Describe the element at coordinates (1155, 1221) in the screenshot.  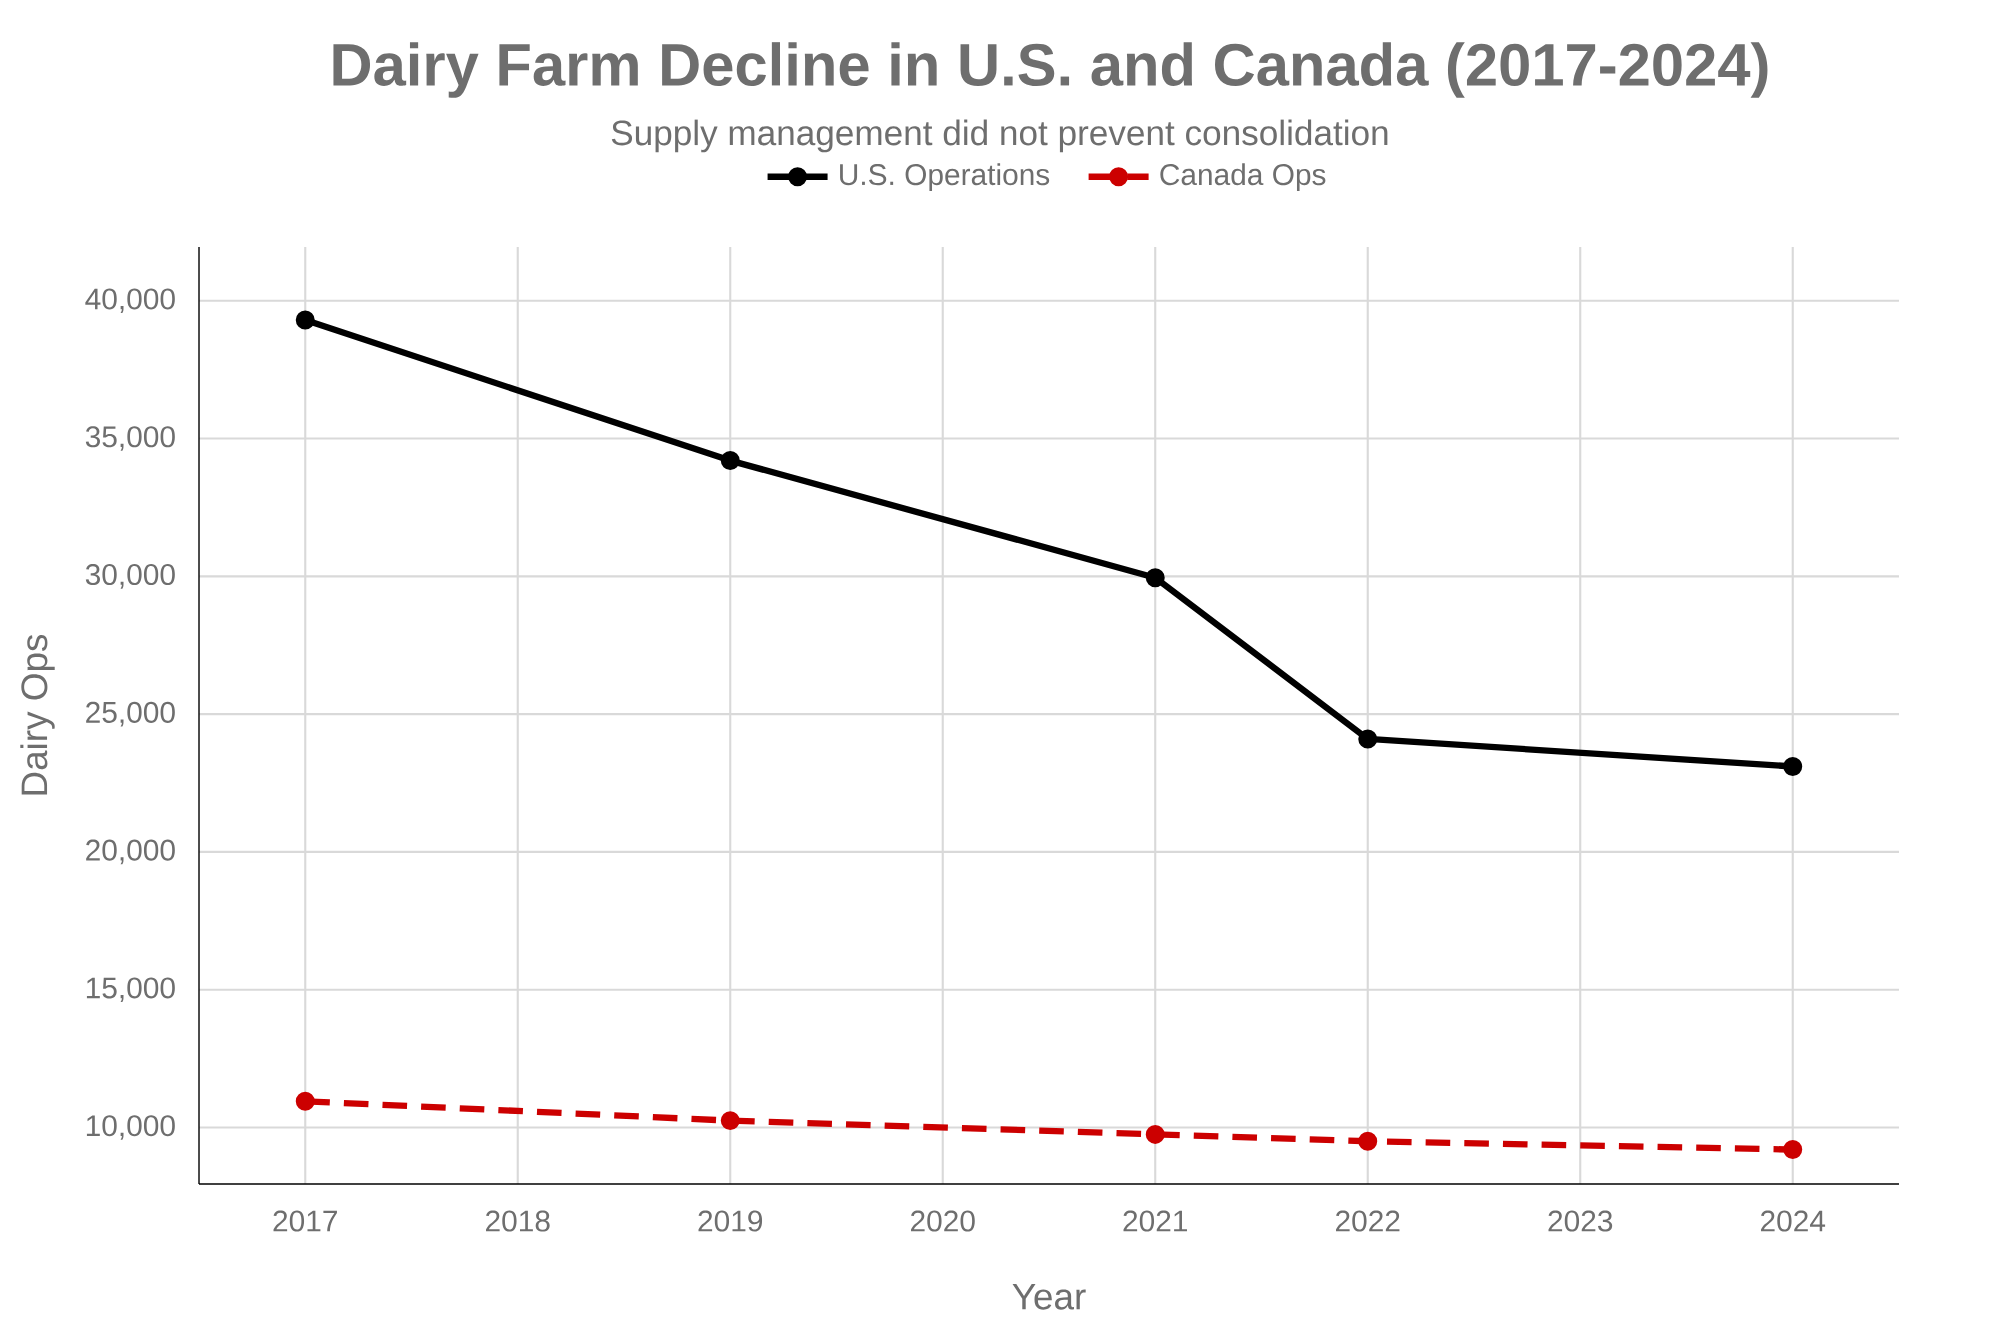
I see `x-tick-label: 2021` at that location.